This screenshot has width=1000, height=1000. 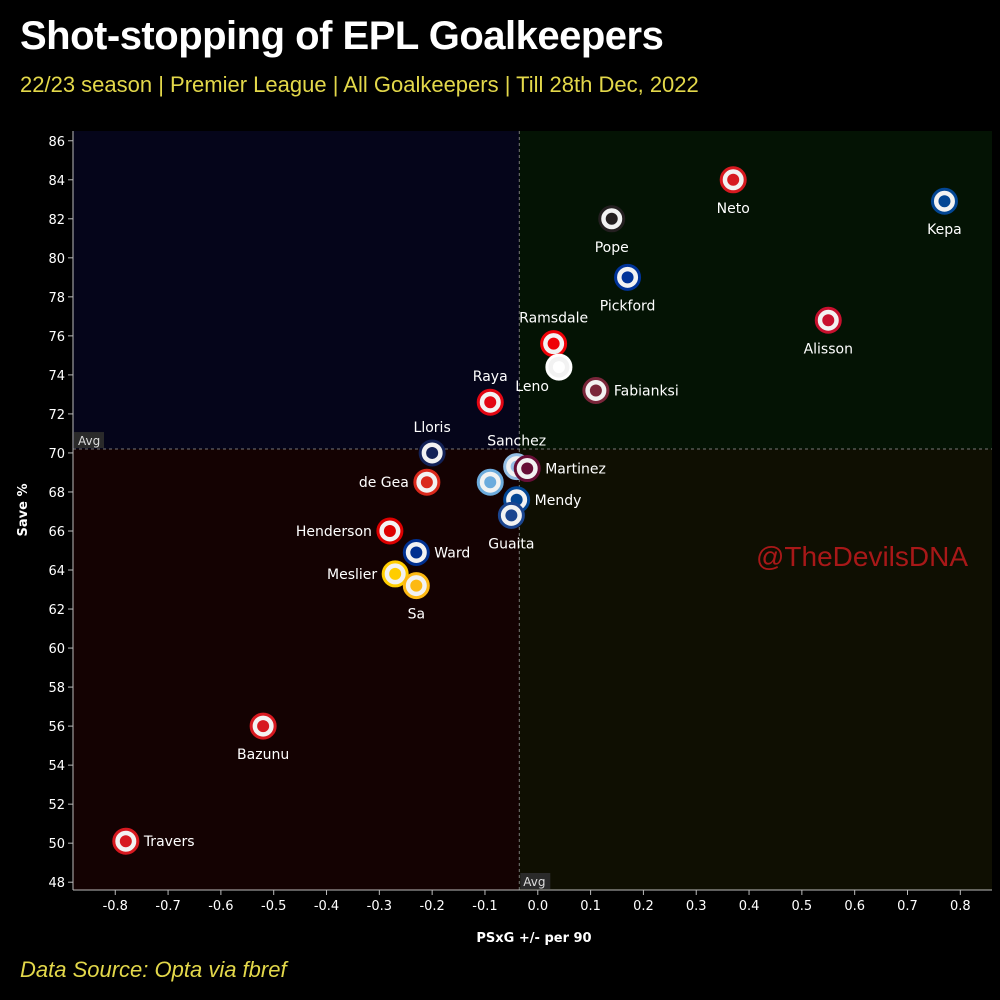 I want to click on point-label: Pope, so click(x=612, y=248).